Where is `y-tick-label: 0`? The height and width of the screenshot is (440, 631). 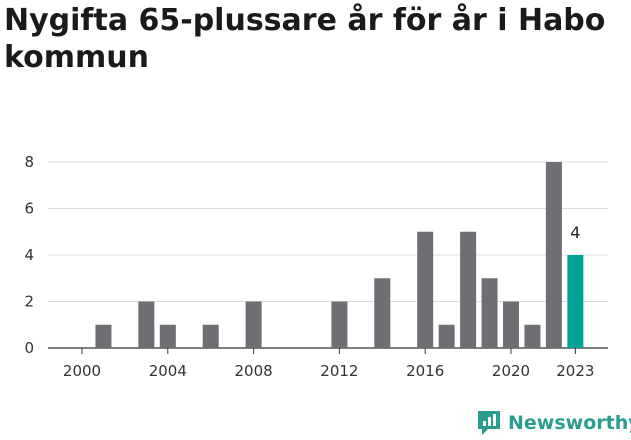
y-tick-label: 0 is located at coordinates (29, 348).